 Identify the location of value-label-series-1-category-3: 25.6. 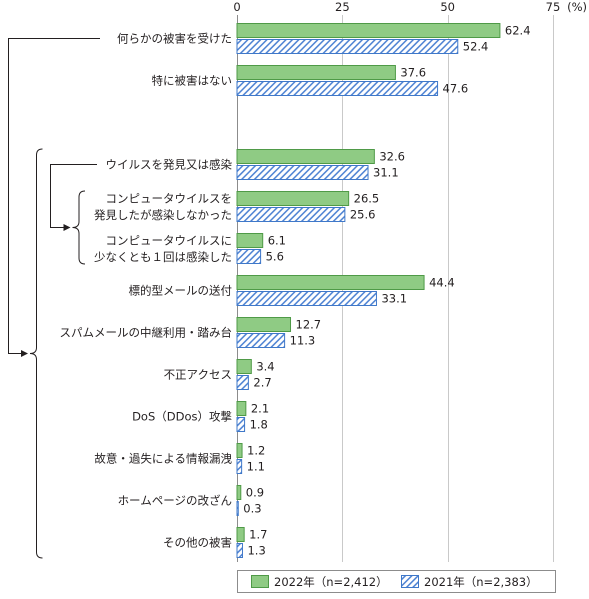
(363, 215).